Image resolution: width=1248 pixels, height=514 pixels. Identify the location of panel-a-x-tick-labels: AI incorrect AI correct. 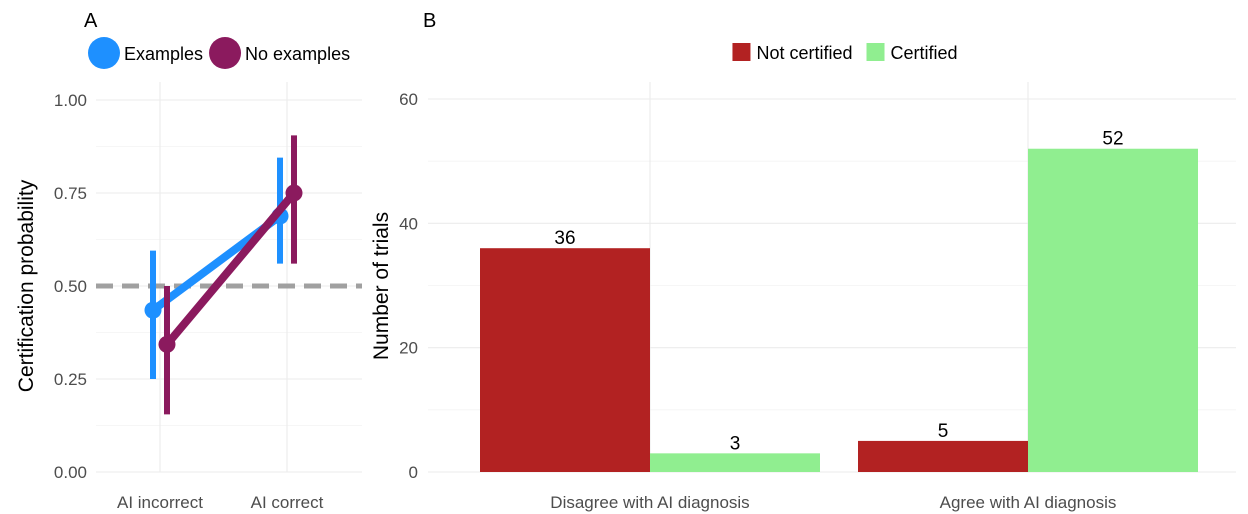
(220, 502).